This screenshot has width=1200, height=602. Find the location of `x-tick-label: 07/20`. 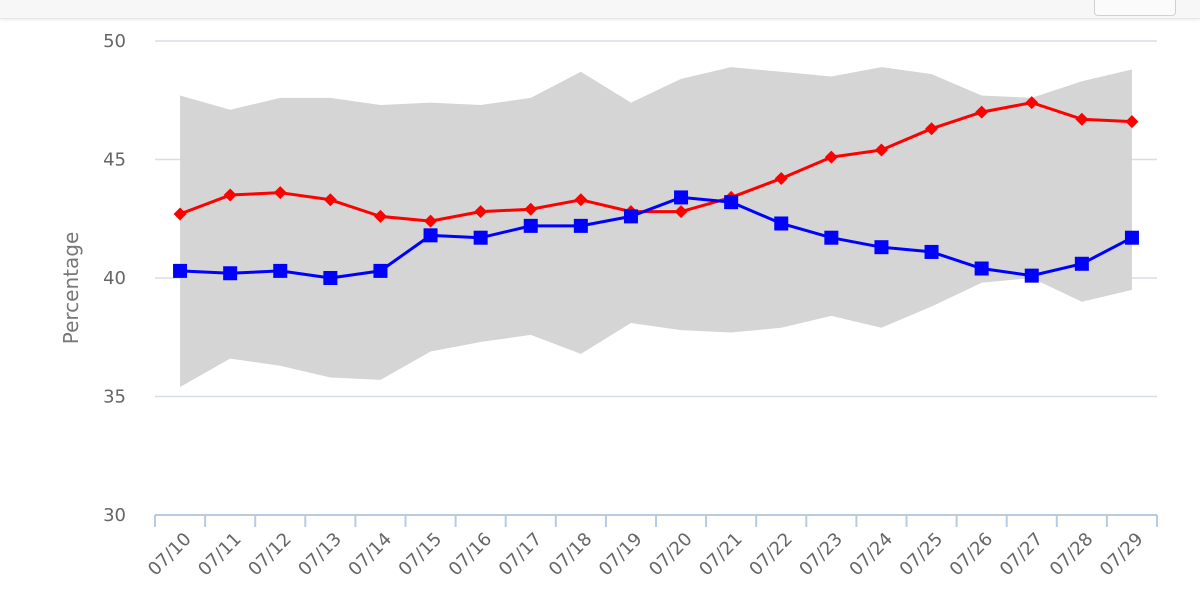

x-tick-label: 07/20 is located at coordinates (671, 555).